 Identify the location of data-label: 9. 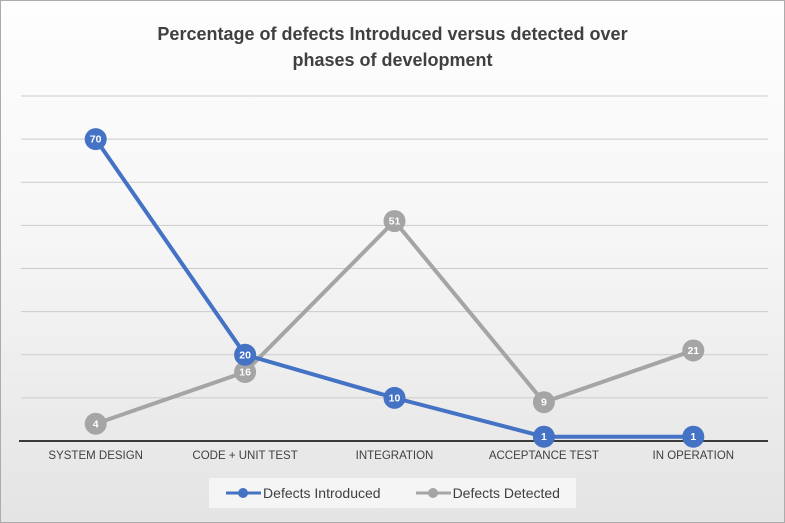
(544, 403).